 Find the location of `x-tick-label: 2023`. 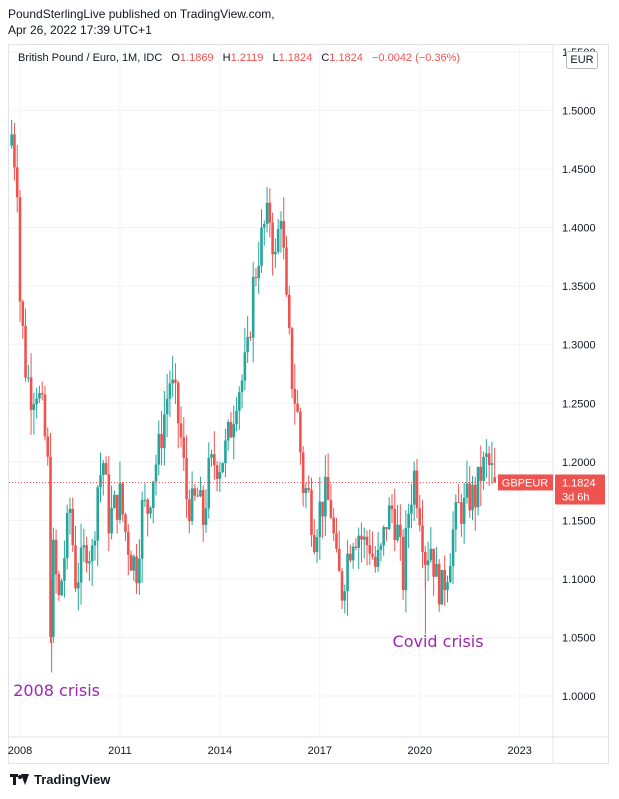

x-tick-label: 2023 is located at coordinates (519, 751).